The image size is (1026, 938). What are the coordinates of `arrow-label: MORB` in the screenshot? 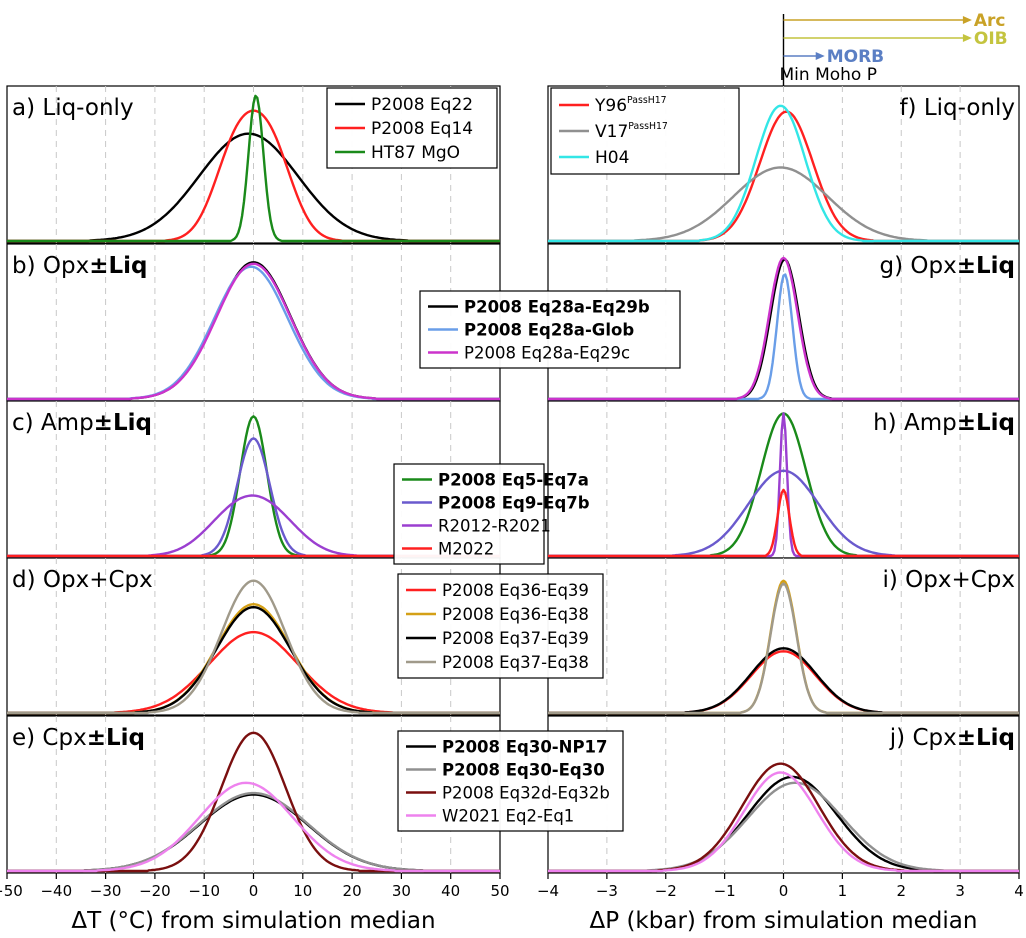 It's located at (855, 57).